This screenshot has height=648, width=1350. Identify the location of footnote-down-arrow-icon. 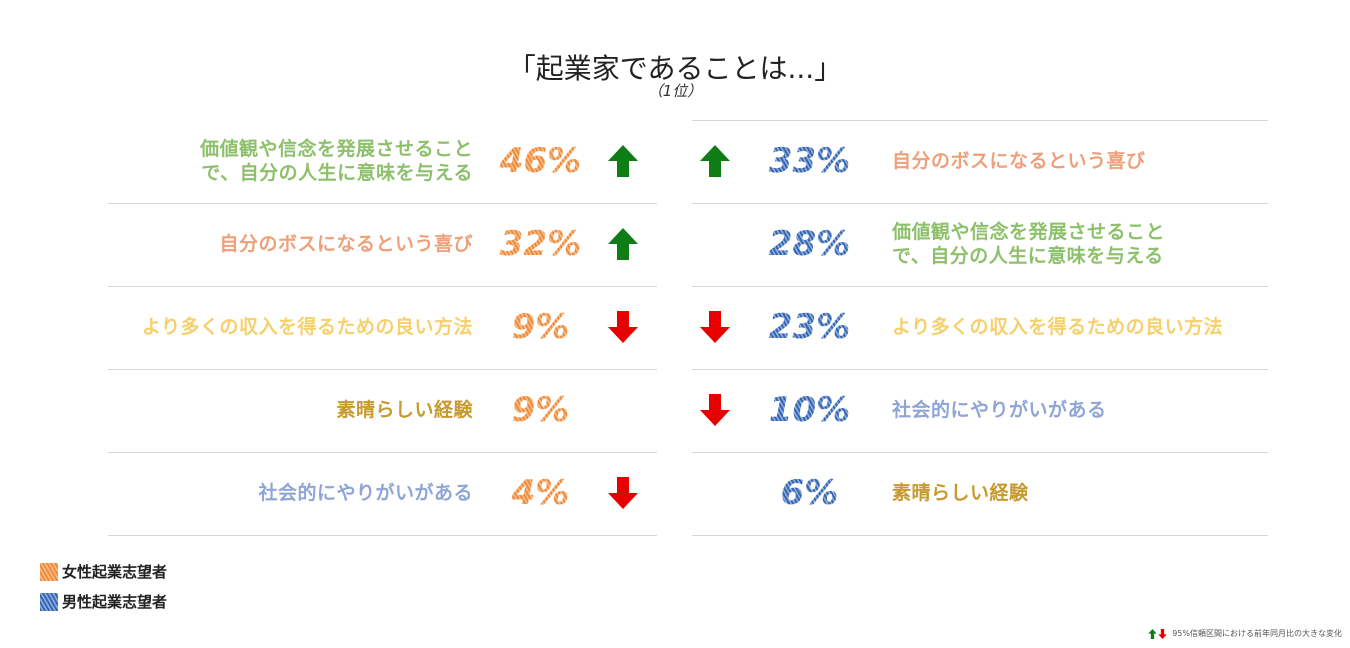
(1162, 633).